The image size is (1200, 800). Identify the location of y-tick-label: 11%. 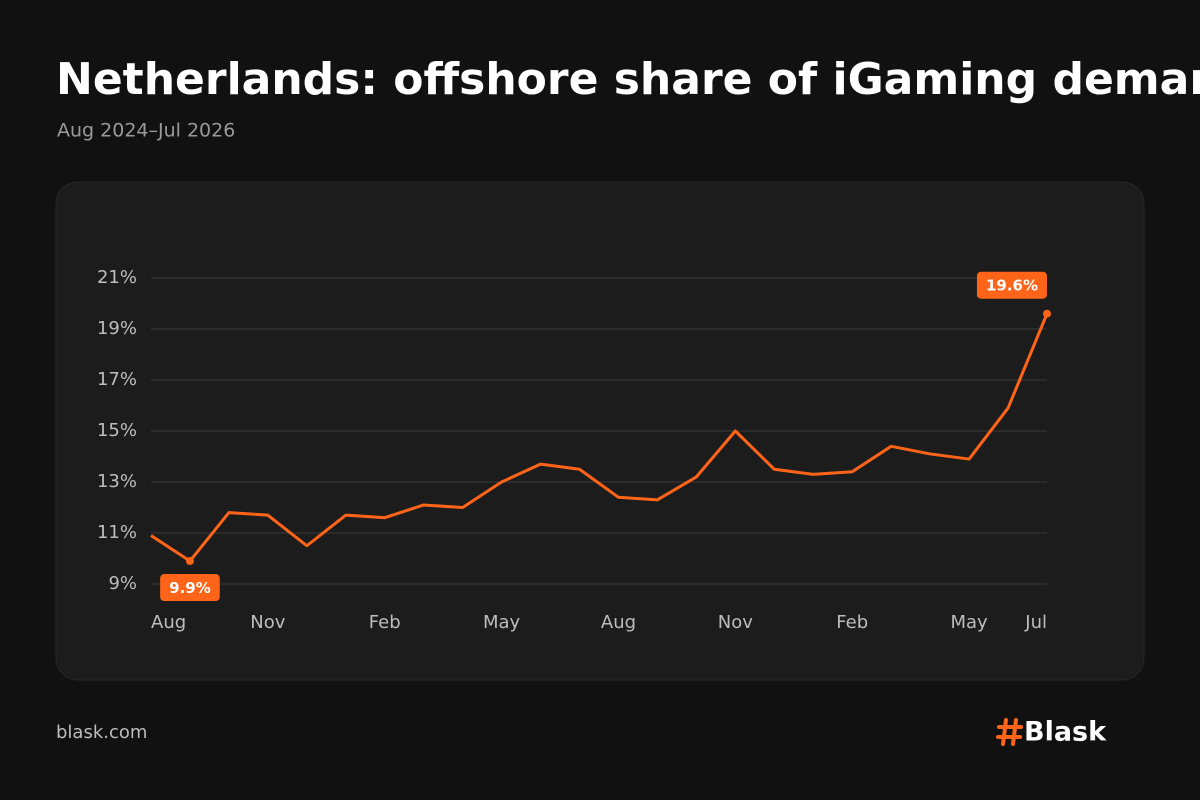
(117, 532).